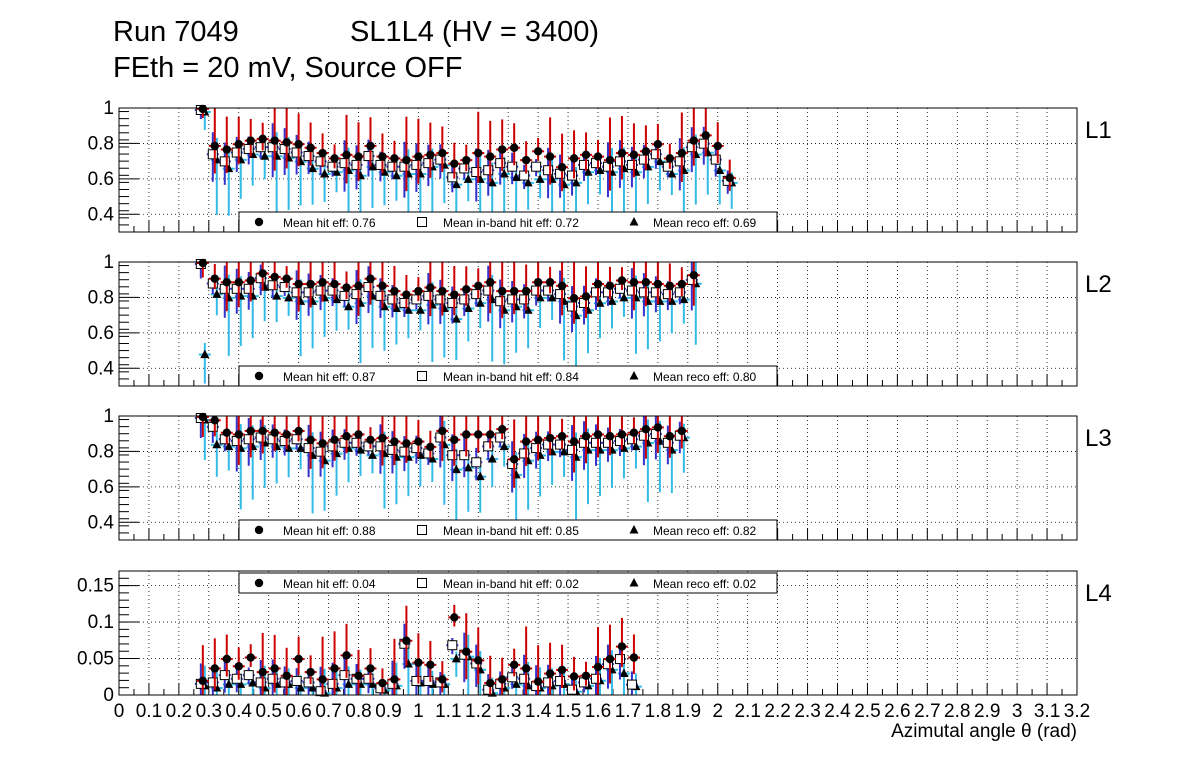 This screenshot has width=1196, height=772. What do you see at coordinates (239, 711) in the screenshot?
I see `x-tick-label: 0.4` at bounding box center [239, 711].